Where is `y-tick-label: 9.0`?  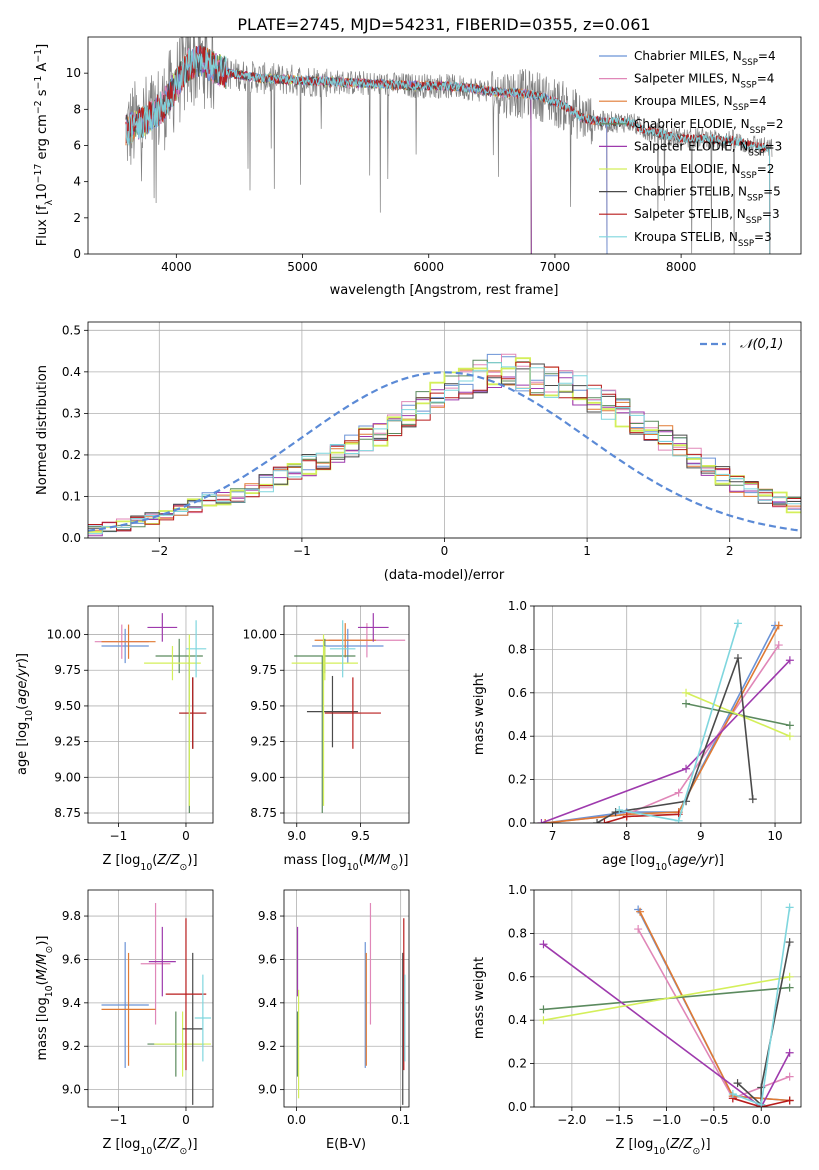 y-tick-label: 9.0 is located at coordinates (71, 1090).